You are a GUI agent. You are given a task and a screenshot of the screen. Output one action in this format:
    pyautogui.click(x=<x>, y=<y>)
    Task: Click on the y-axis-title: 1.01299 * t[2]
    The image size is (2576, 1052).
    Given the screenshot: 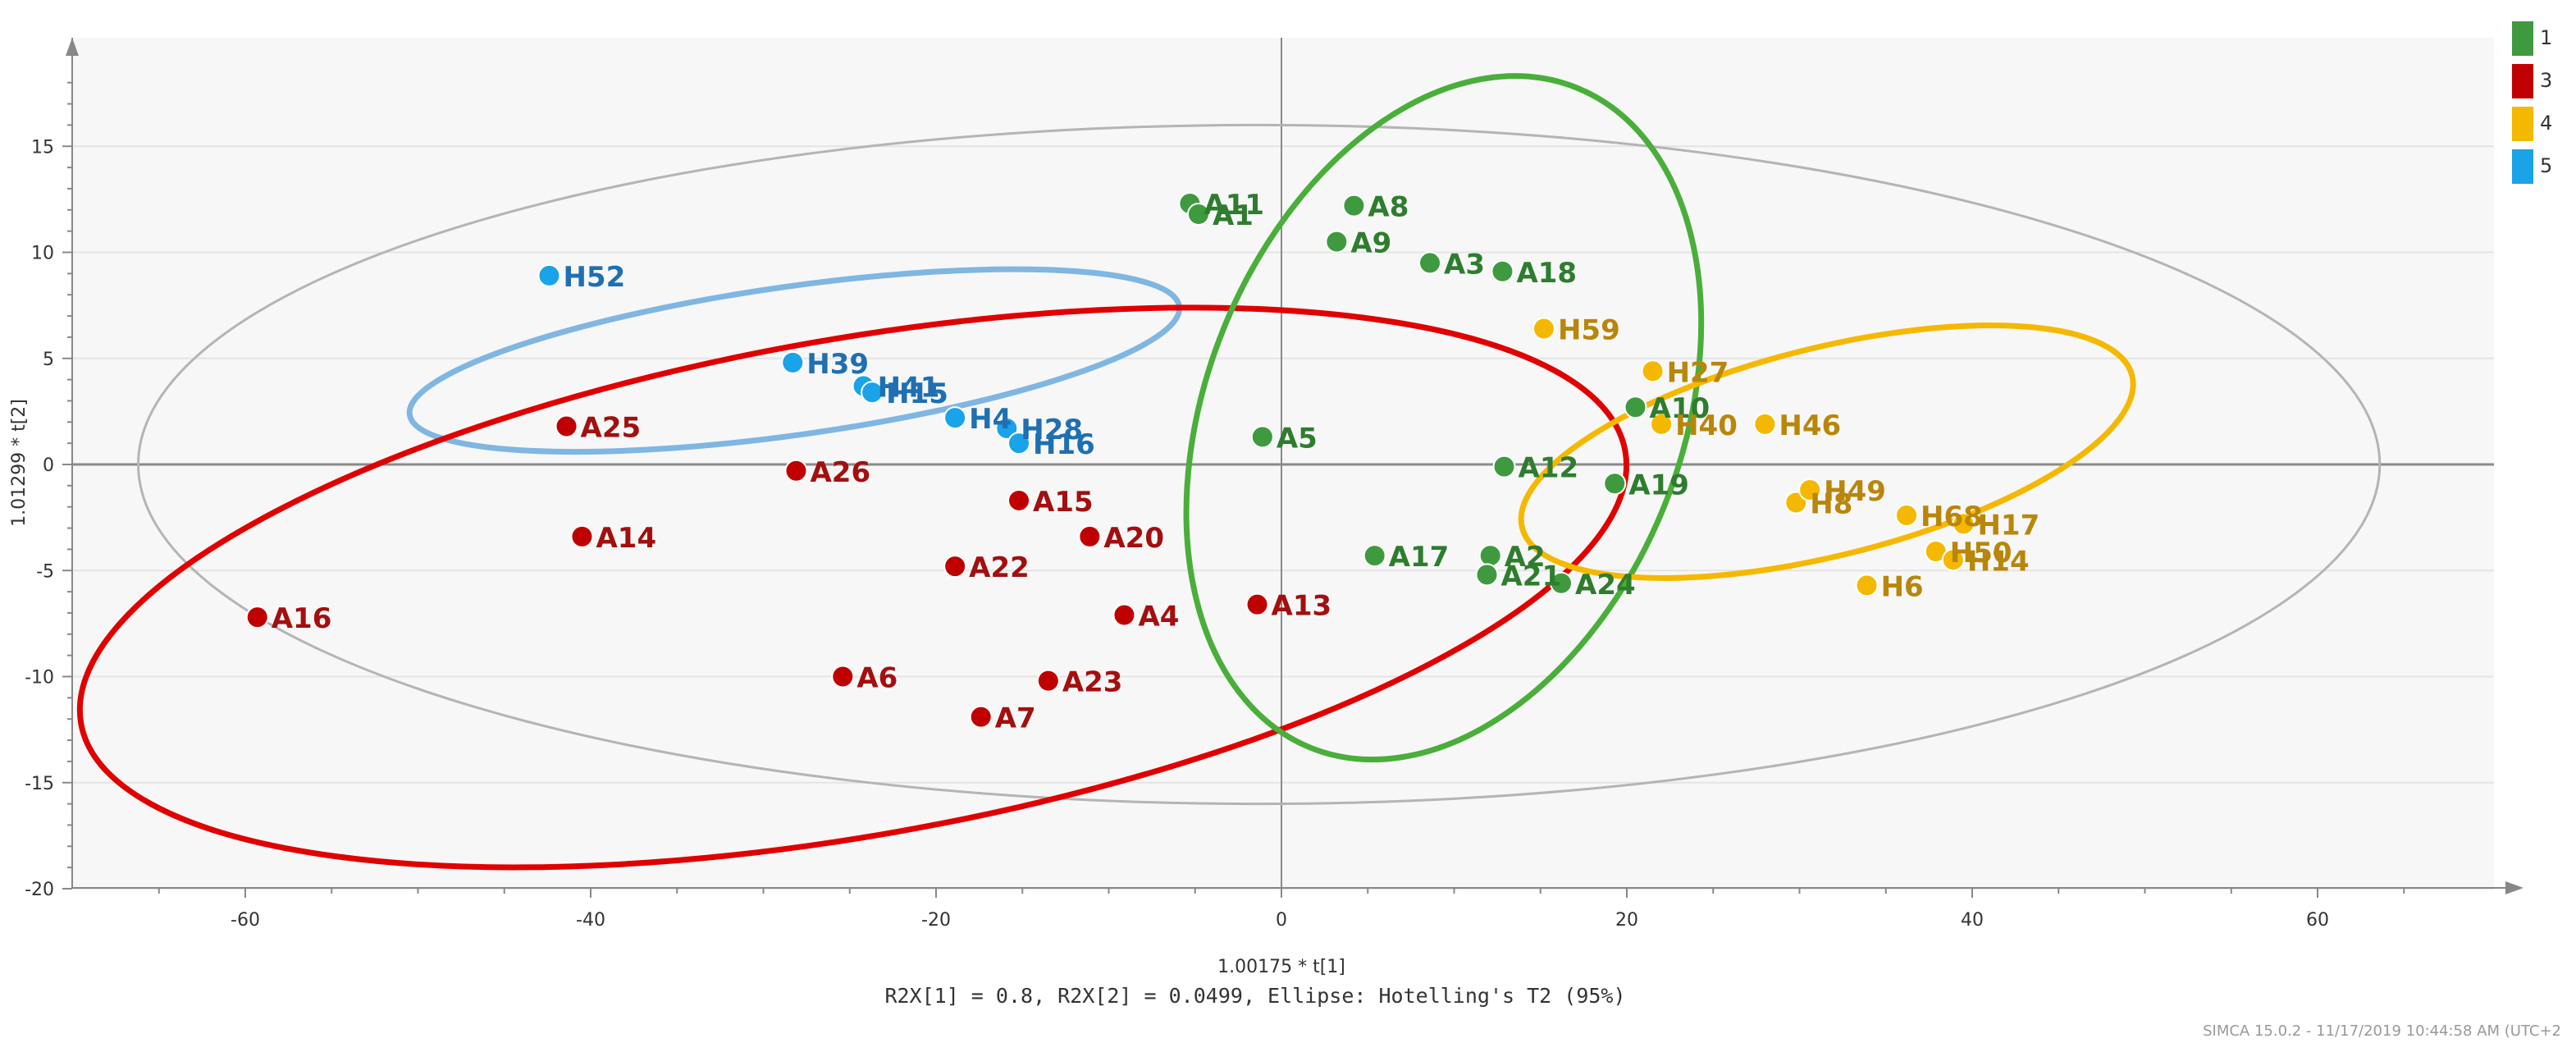 What is the action you would take?
    pyautogui.click(x=19, y=463)
    